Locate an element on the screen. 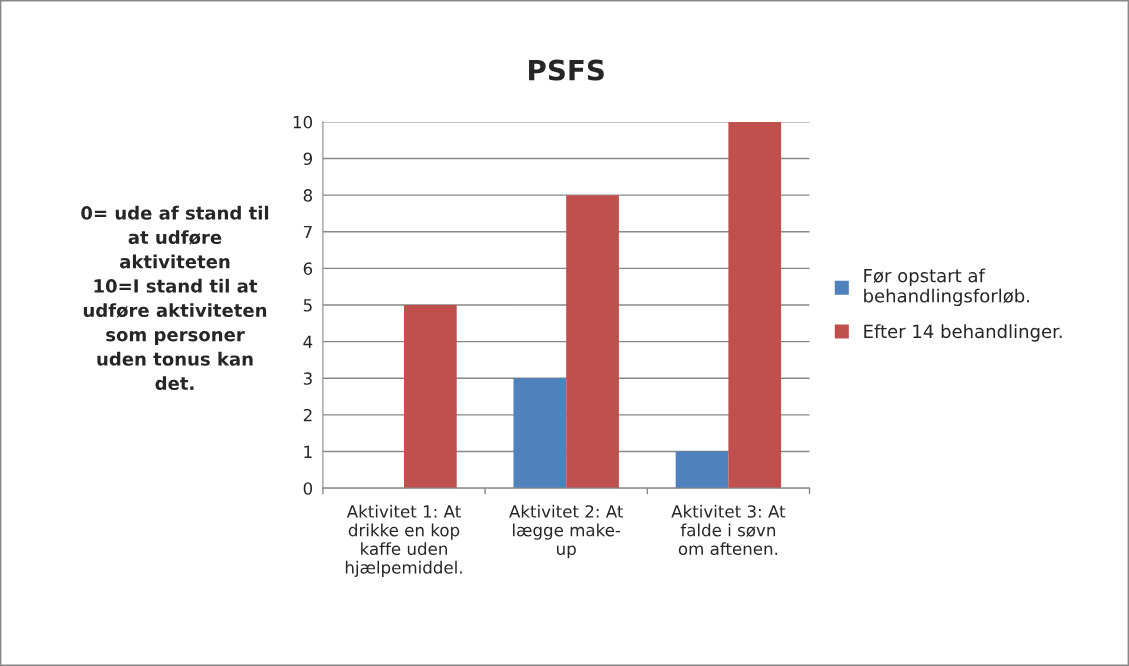  y-tick-label: 10 is located at coordinates (303, 122).